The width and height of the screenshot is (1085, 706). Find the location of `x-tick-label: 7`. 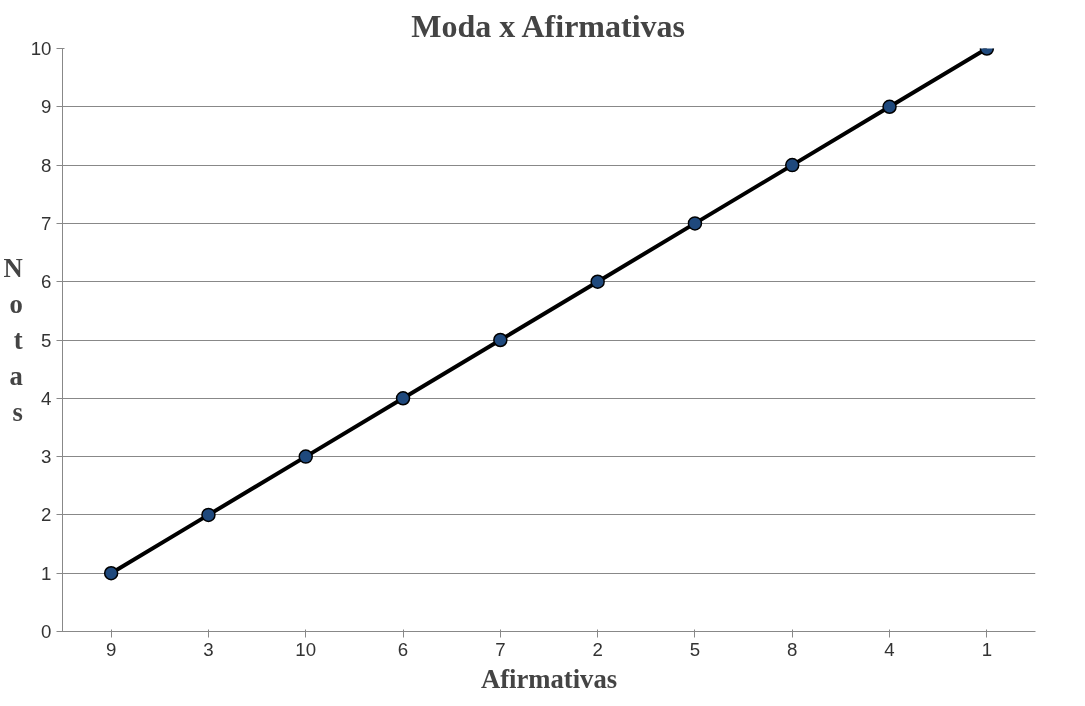

x-tick-label: 7 is located at coordinates (500, 649).